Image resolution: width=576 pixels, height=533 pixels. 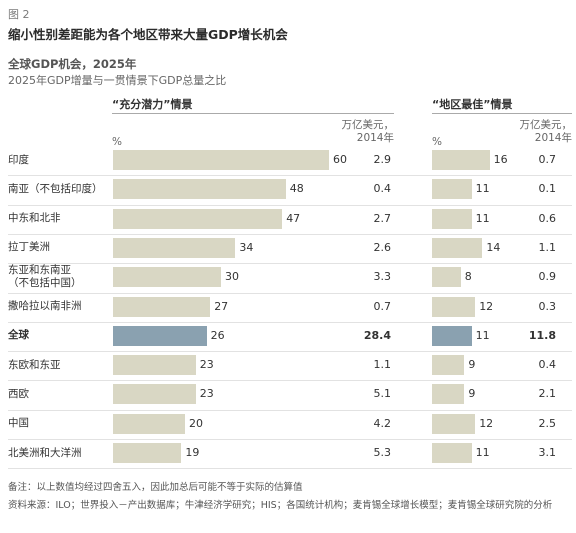 I want to click on category-label: 全球, so click(x=18, y=335).